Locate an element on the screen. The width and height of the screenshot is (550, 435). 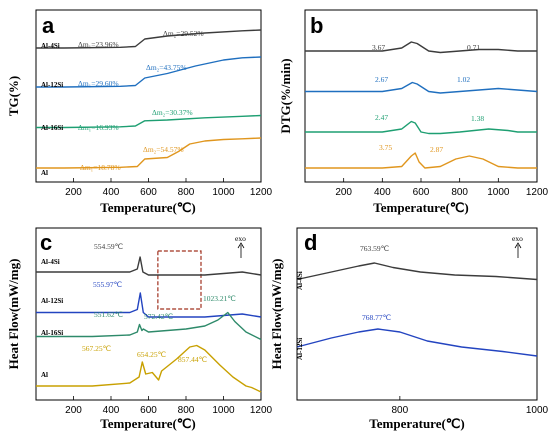
panel-b-xtick-label: 1200 is located at coordinates (537, 192).